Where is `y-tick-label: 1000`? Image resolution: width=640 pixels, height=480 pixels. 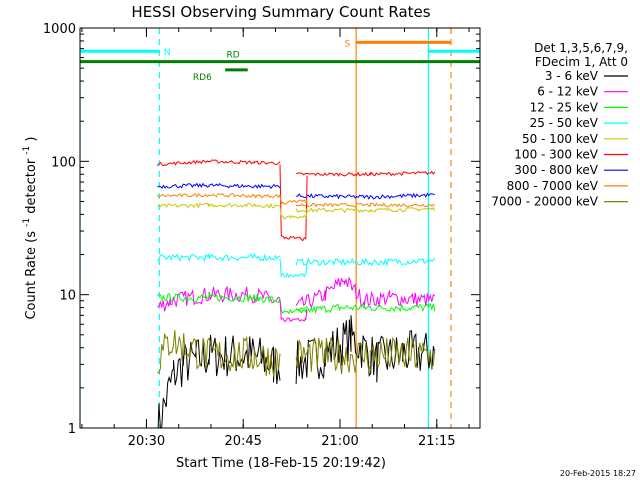
y-tick-label: 1000 is located at coordinates (59, 29).